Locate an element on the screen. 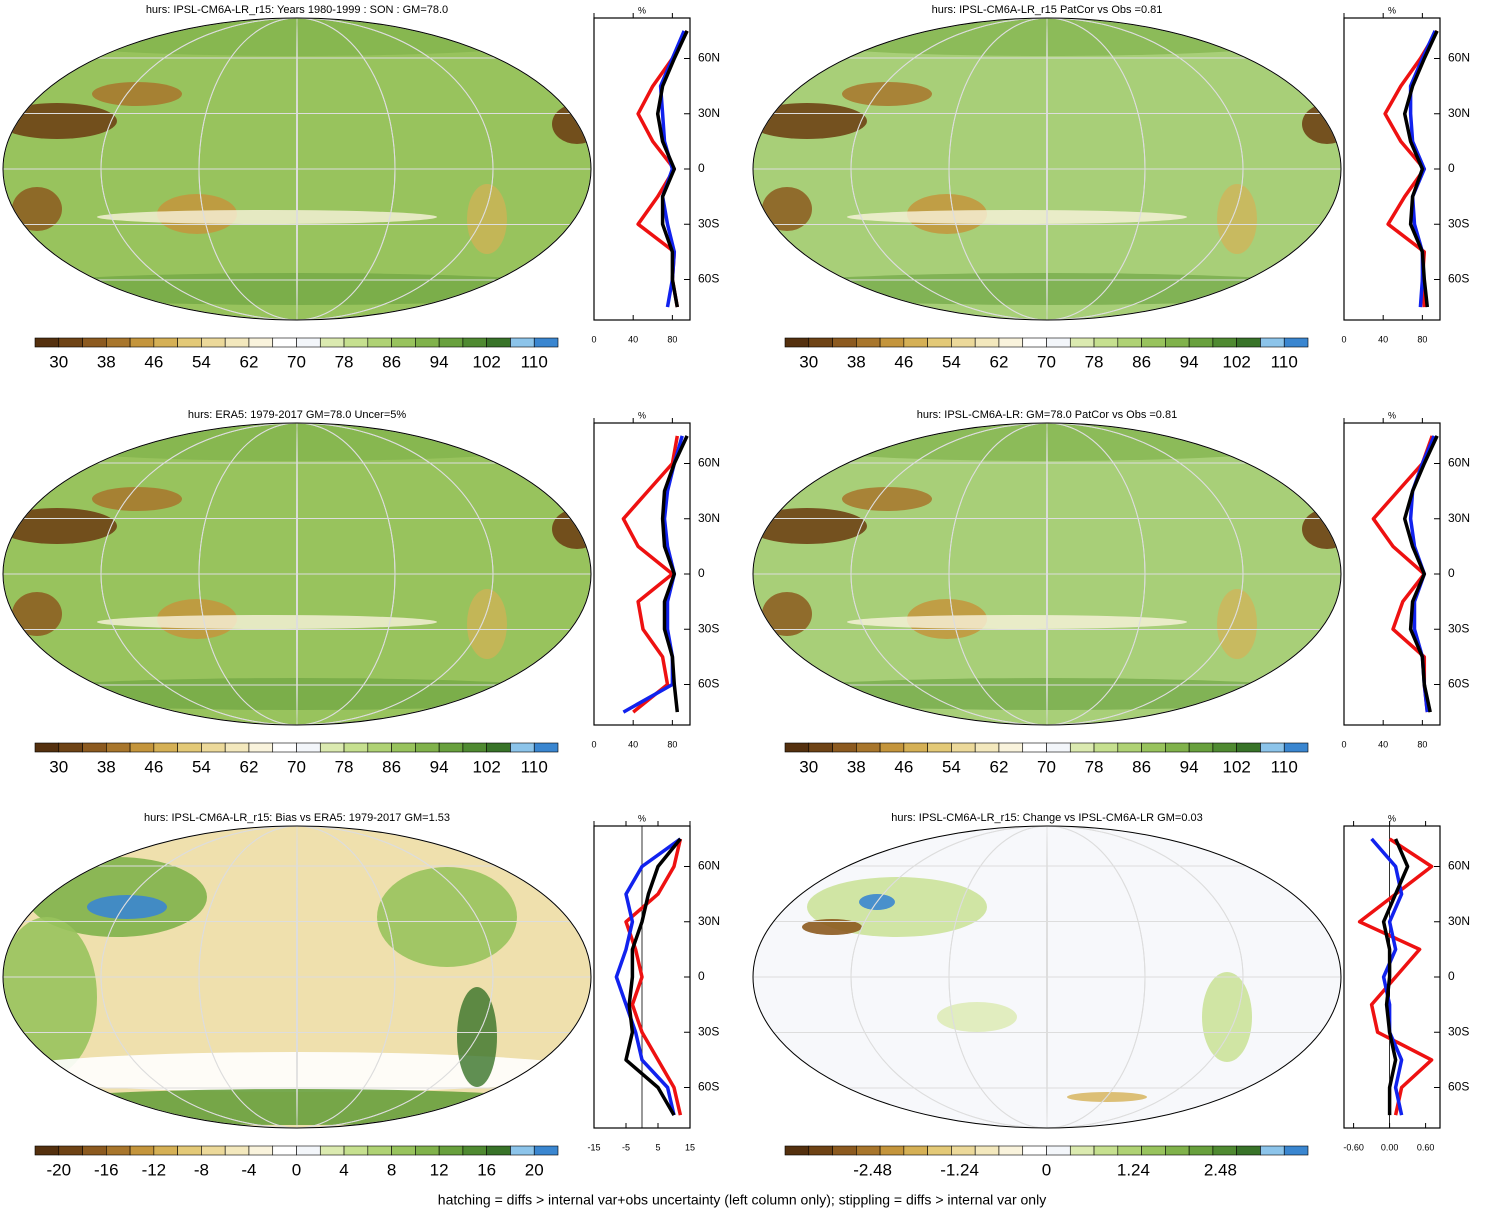 The width and height of the screenshot is (1485, 1217). colorbar-label: 20 is located at coordinates (534, 1169).